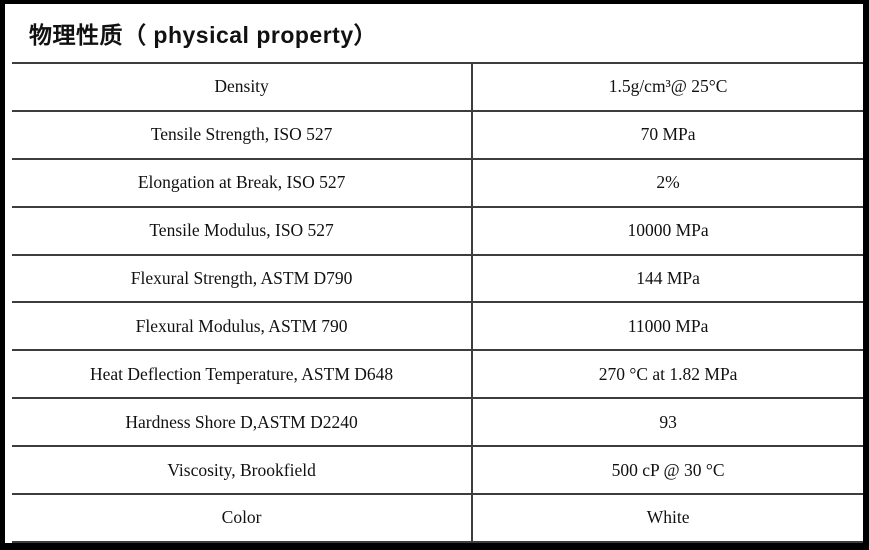  Describe the element at coordinates (667, 230) in the screenshot. I see `property-value-cell: 10000 MPa` at that location.